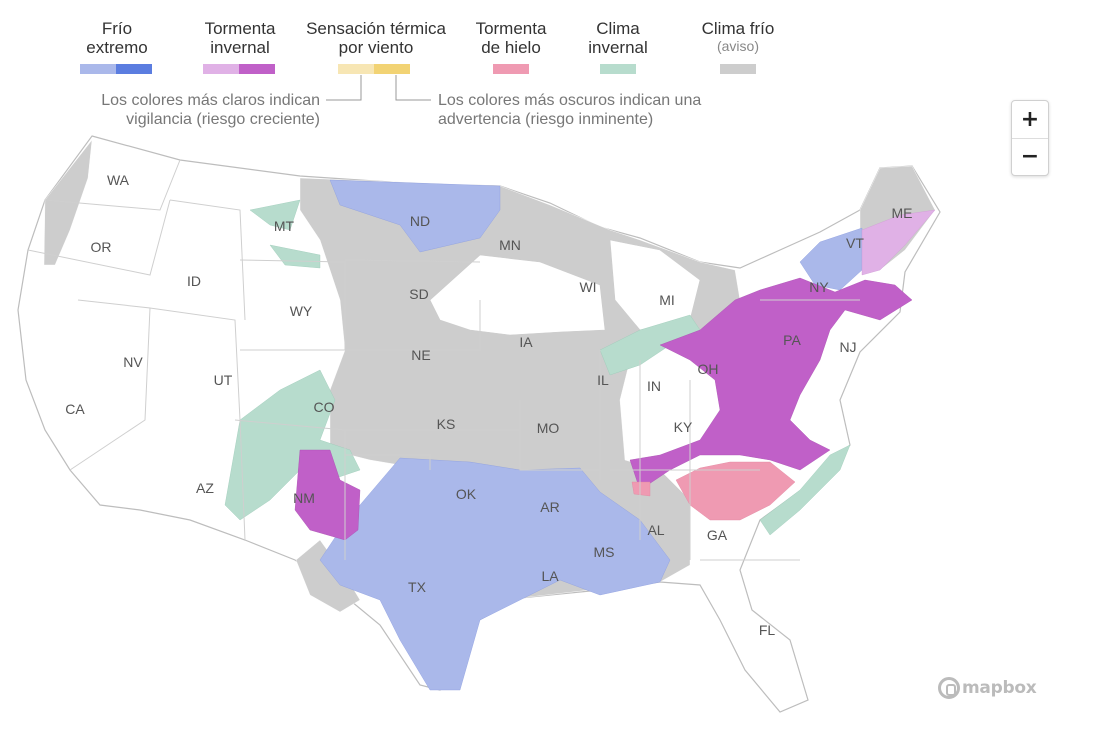  What do you see at coordinates (550, 576) in the screenshot?
I see `state-label: LA` at bounding box center [550, 576].